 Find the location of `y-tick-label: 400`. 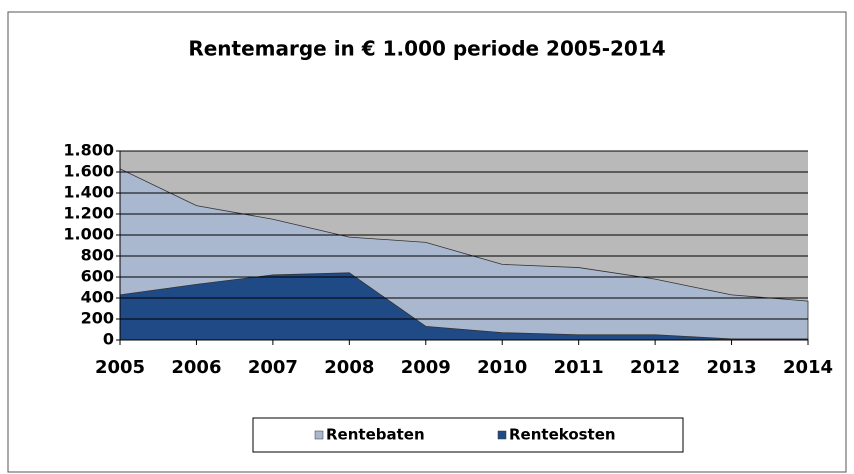

y-tick-label: 400 is located at coordinates (97, 297).